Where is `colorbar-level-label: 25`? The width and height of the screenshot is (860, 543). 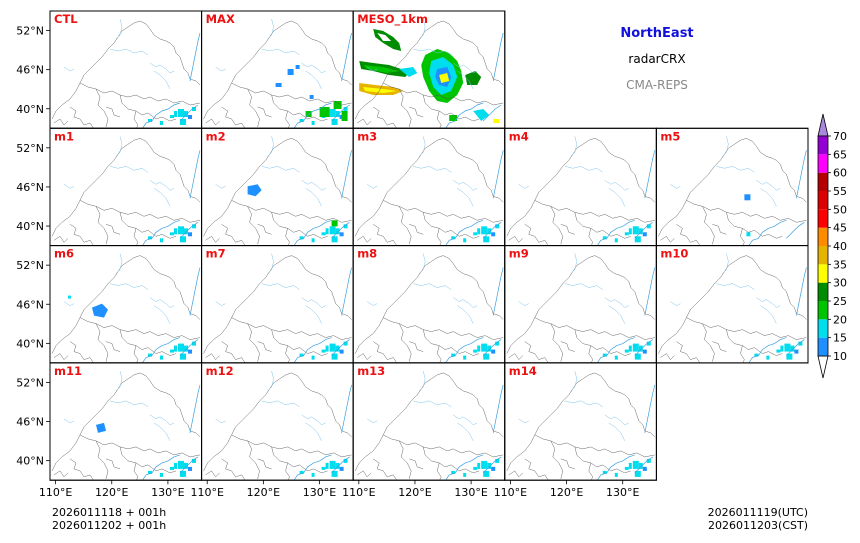 colorbar-level-label: 25 is located at coordinates (840, 301).